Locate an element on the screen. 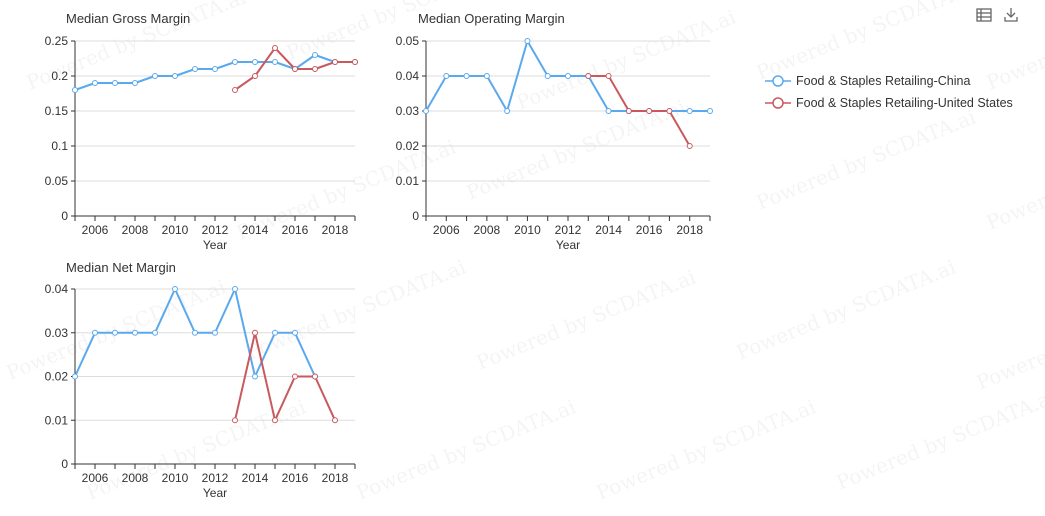 This screenshot has width=1045, height=516. download-icon is located at coordinates (1011, 15).